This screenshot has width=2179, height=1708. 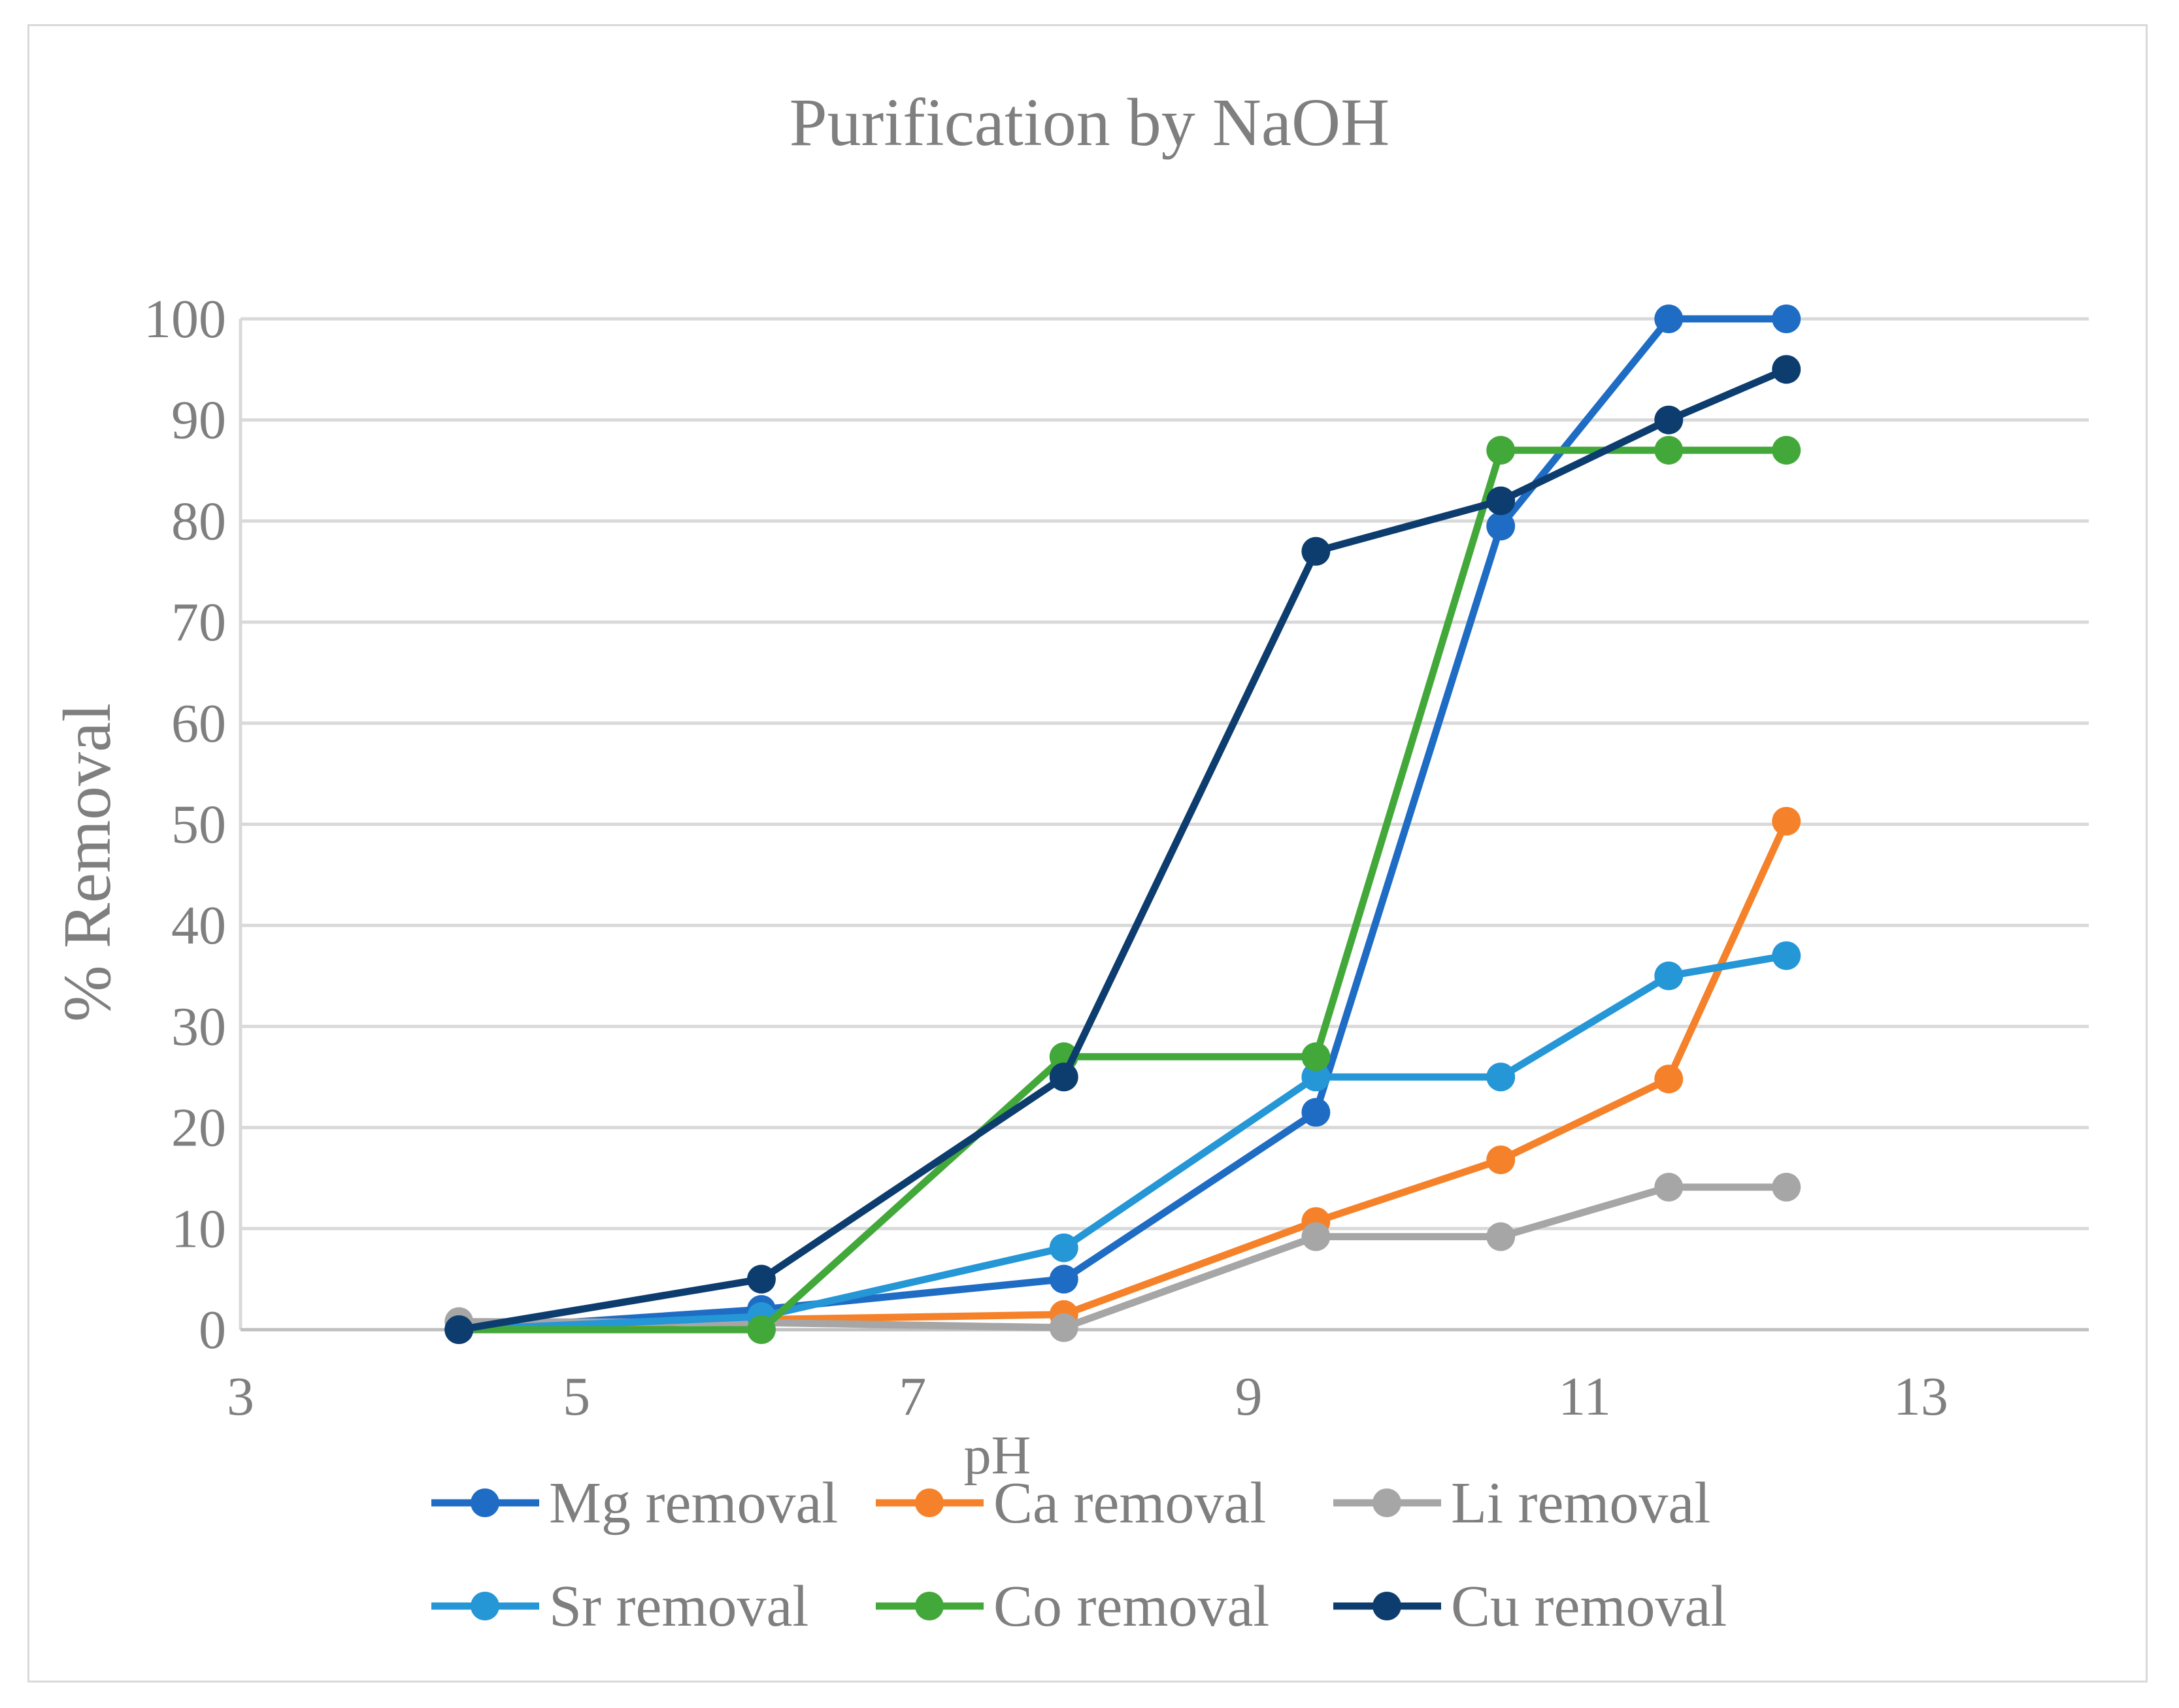 I want to click on legend-item: Sr removal, so click(x=619, y=1607).